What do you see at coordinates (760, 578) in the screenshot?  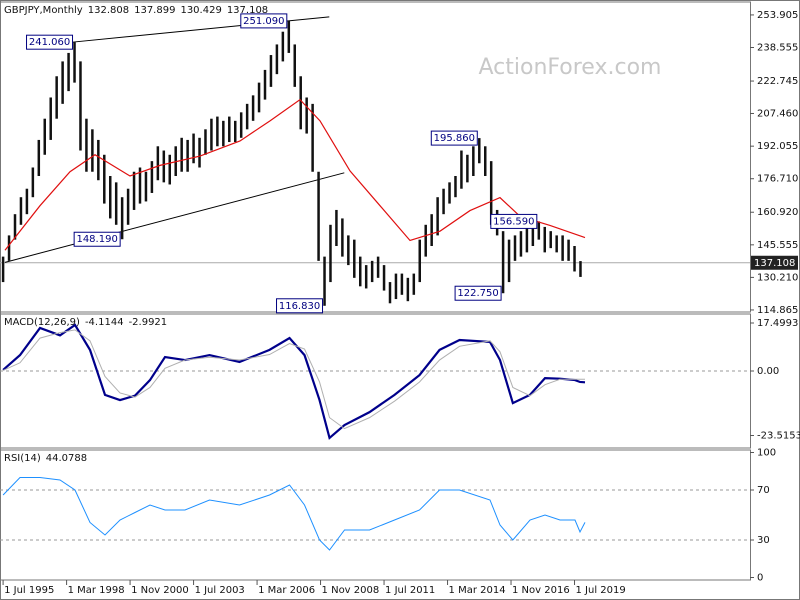 I see `y-tick-label: 0` at bounding box center [760, 578].